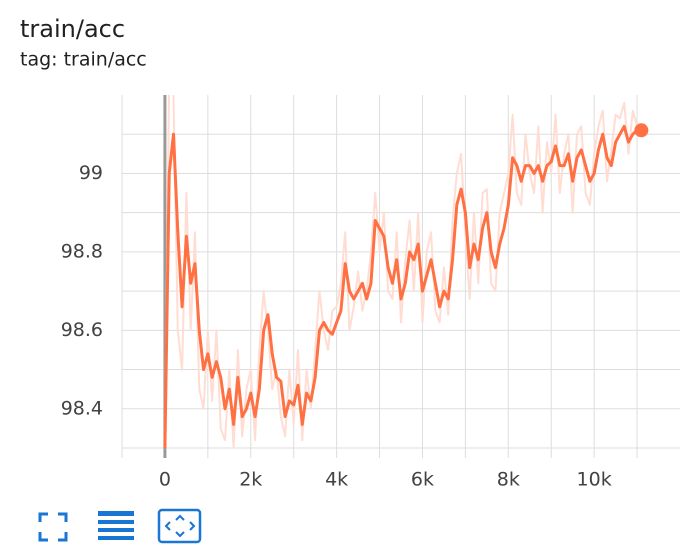  I want to click on last-point, so click(641, 130).